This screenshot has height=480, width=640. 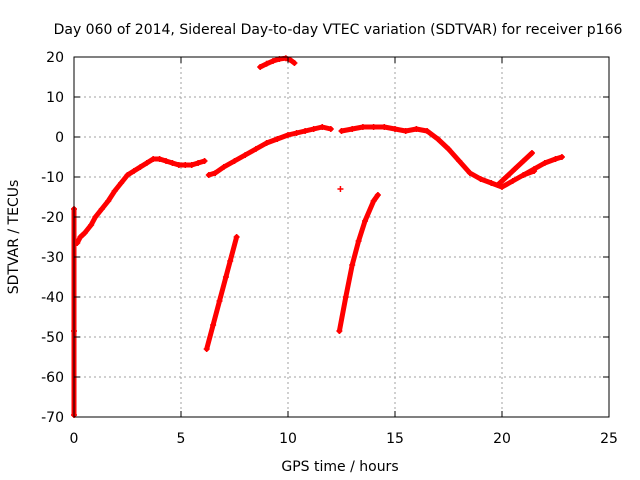 I want to click on x-axis-label: GPS time / hours, so click(x=339, y=467).